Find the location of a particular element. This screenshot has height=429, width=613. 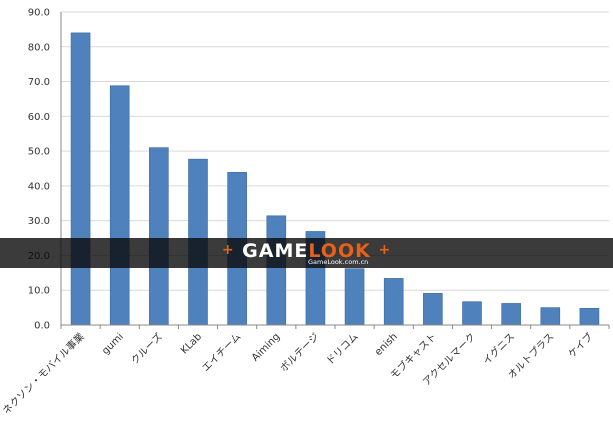

y-tick-label: 70.0 is located at coordinates (39, 82).